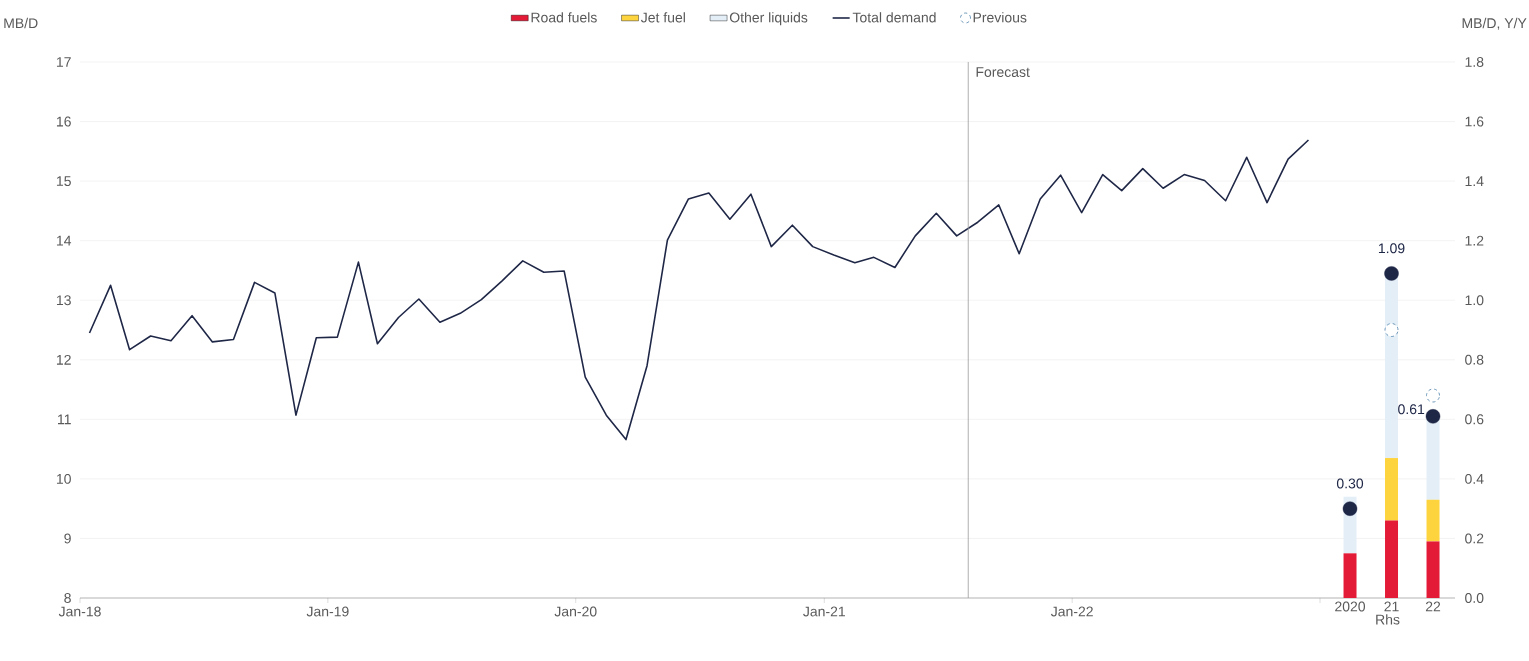  Describe the element at coordinates (64, 419) in the screenshot. I see `y-tick-label: 11` at that location.